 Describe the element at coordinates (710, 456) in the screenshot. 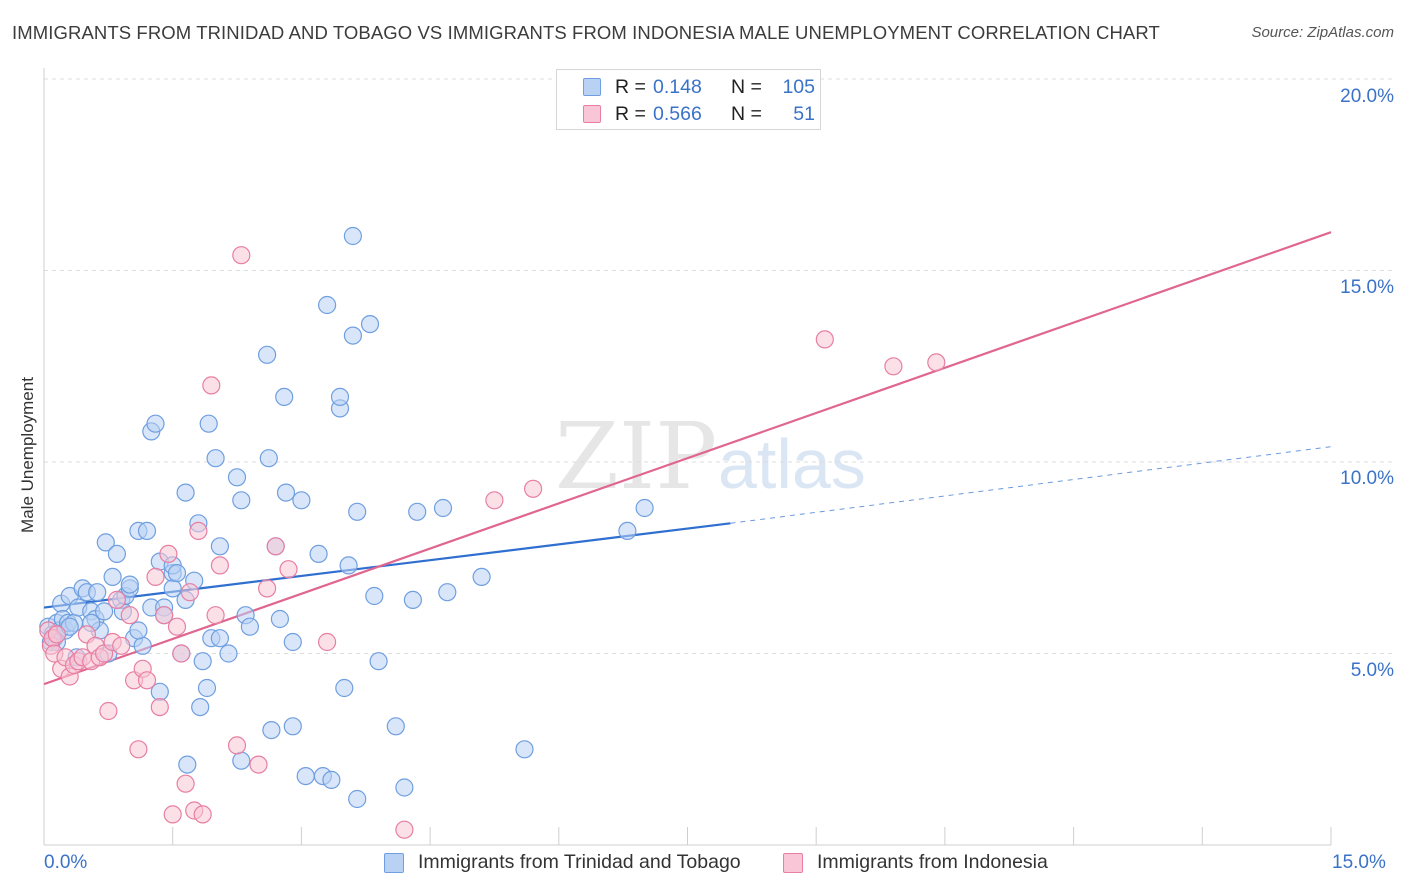

I see `watermark: ZIP atlas` at that location.